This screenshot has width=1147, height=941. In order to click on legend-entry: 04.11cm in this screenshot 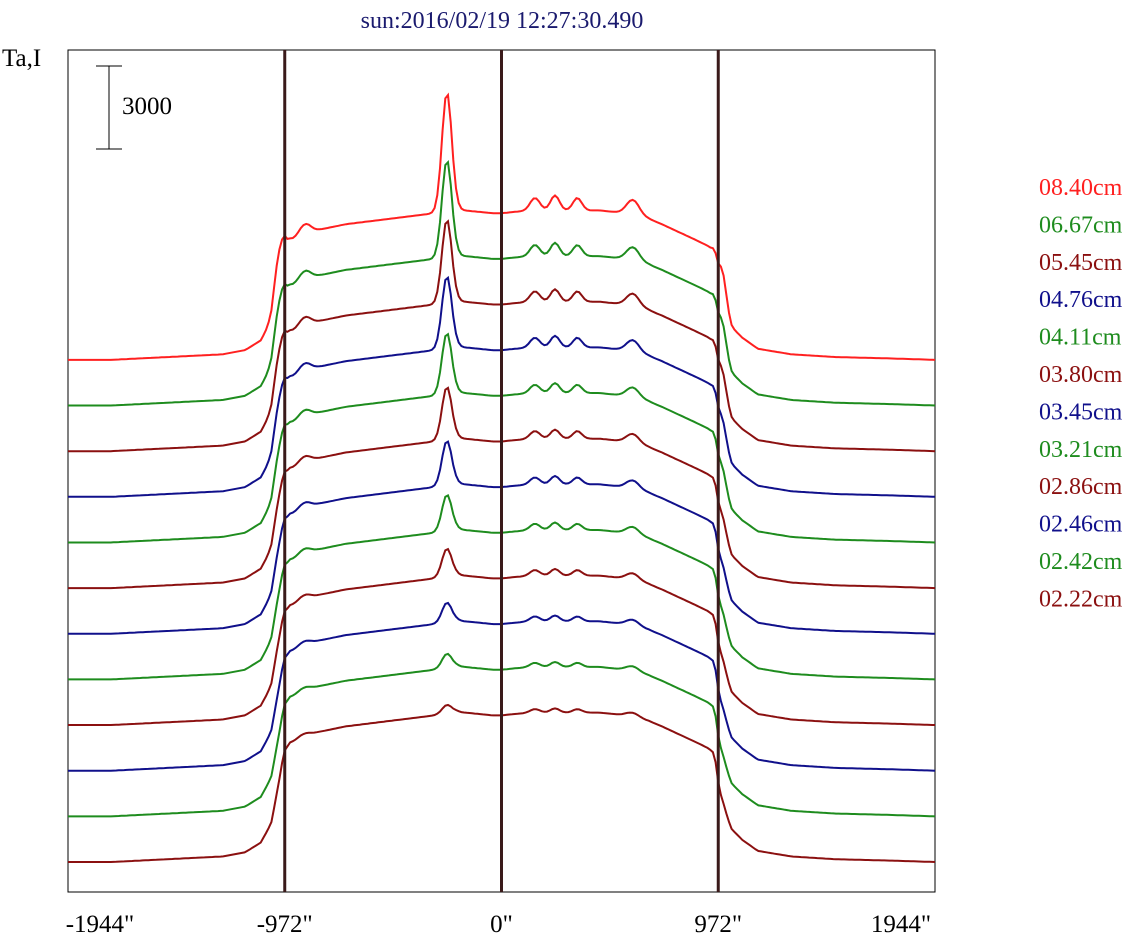, I will do `click(1080, 338)`.